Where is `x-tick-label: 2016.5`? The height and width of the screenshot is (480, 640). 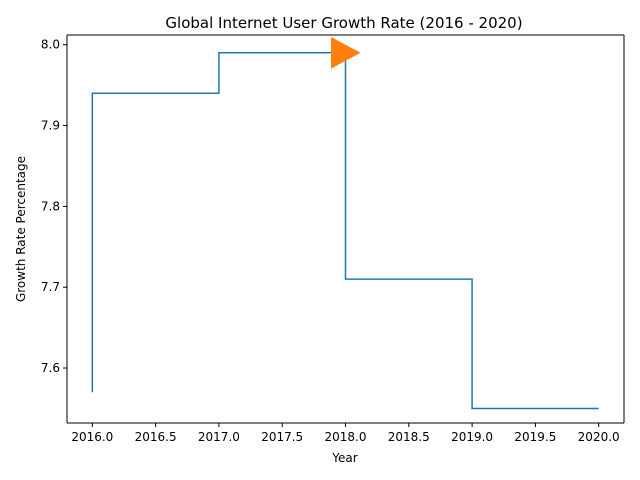 x-tick-label: 2016.5 is located at coordinates (156, 437).